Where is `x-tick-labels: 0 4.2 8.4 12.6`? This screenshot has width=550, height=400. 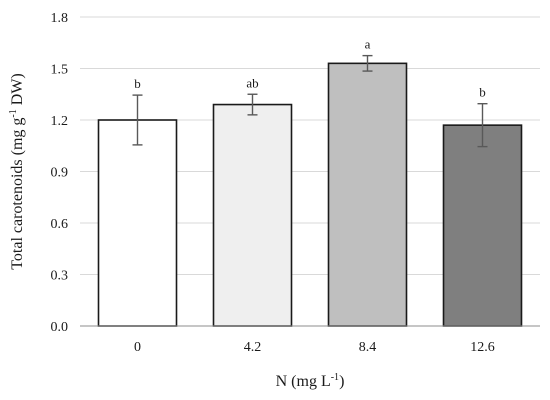
x-tick-labels: 0 4.2 8.4 12.6 is located at coordinates (314, 347).